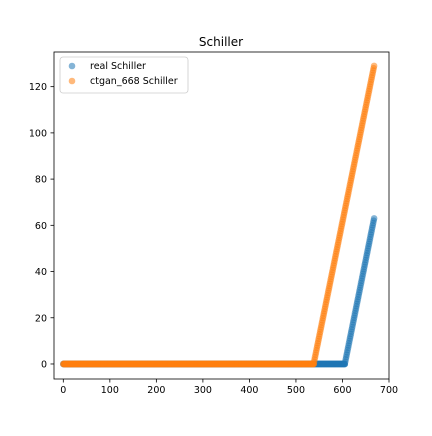 This screenshot has width=432, height=436. I want to click on y-tick-label: 100, so click(38, 133).